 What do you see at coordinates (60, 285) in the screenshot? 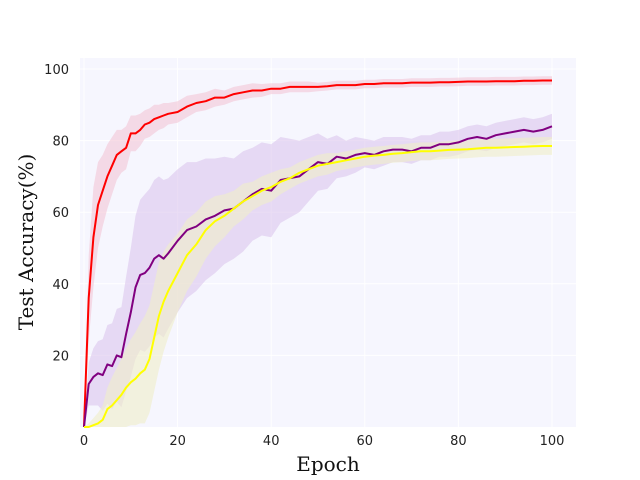
I see `y-tick-label: 40` at bounding box center [60, 285].